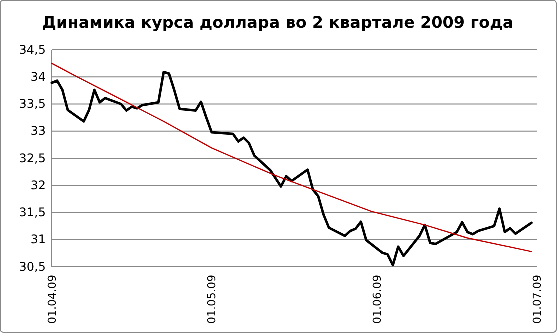 The height and width of the screenshot is (333, 557). I want to click on y-tick-label: 32,5, so click(32, 158).